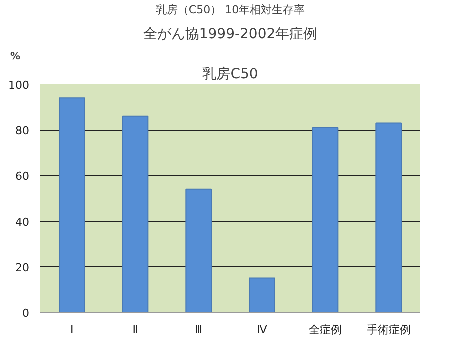 The width and height of the screenshot is (476, 358). What do you see at coordinates (23, 222) in the screenshot?
I see `y-tick-label: 40` at bounding box center [23, 222].